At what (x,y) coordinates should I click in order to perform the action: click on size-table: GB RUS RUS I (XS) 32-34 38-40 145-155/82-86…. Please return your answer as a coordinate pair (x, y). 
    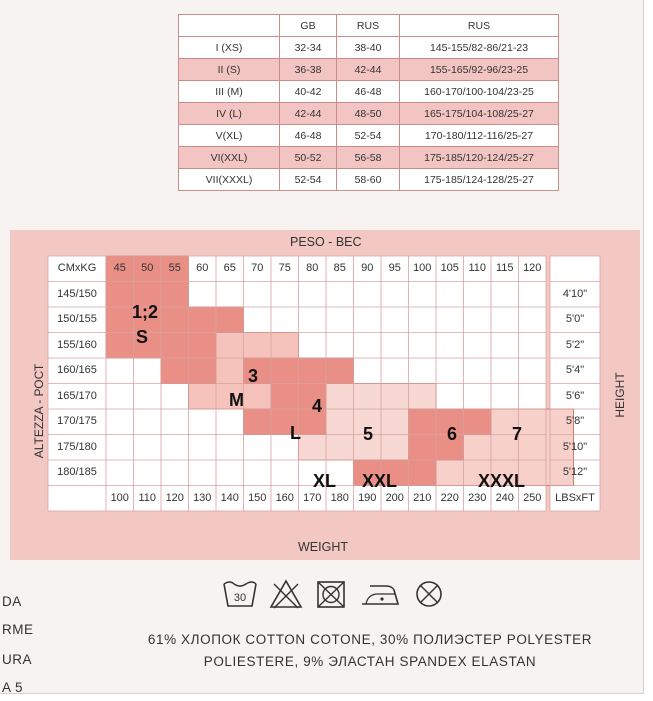
    Looking at the image, I should click on (368, 102).